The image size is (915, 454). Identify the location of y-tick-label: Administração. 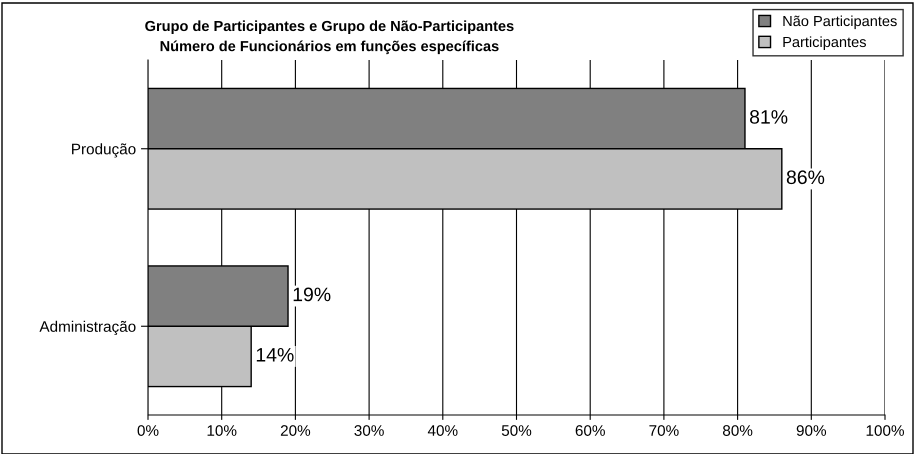
(87, 328).